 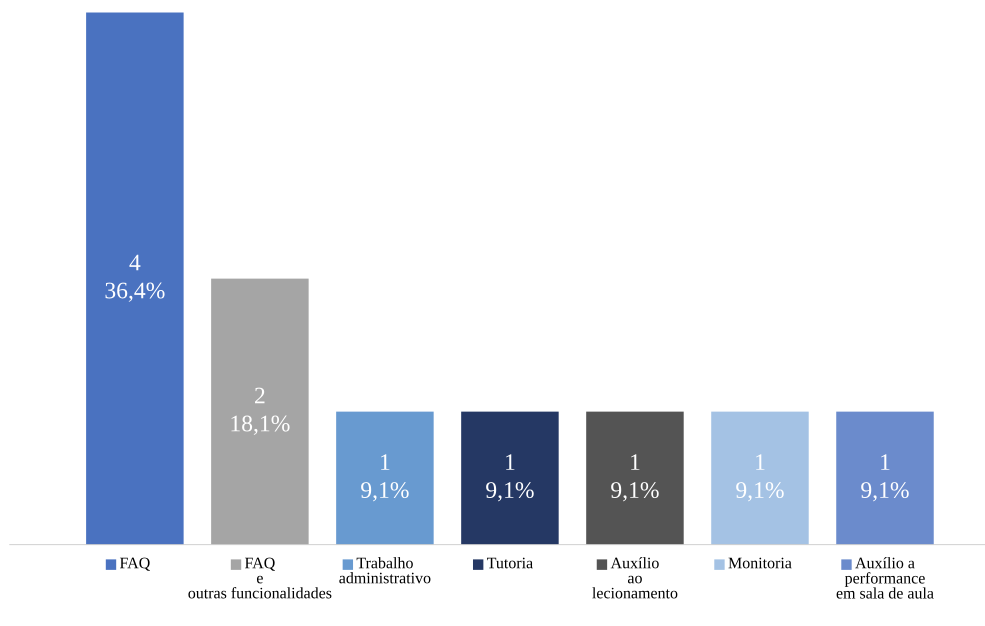 I want to click on data-label: 2 18,1%, so click(x=260, y=411).